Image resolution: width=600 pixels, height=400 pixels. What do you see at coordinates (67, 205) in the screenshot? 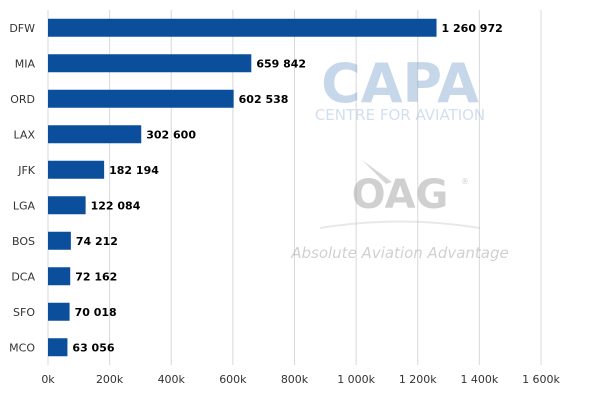
I see `bar-lga` at bounding box center [67, 205].